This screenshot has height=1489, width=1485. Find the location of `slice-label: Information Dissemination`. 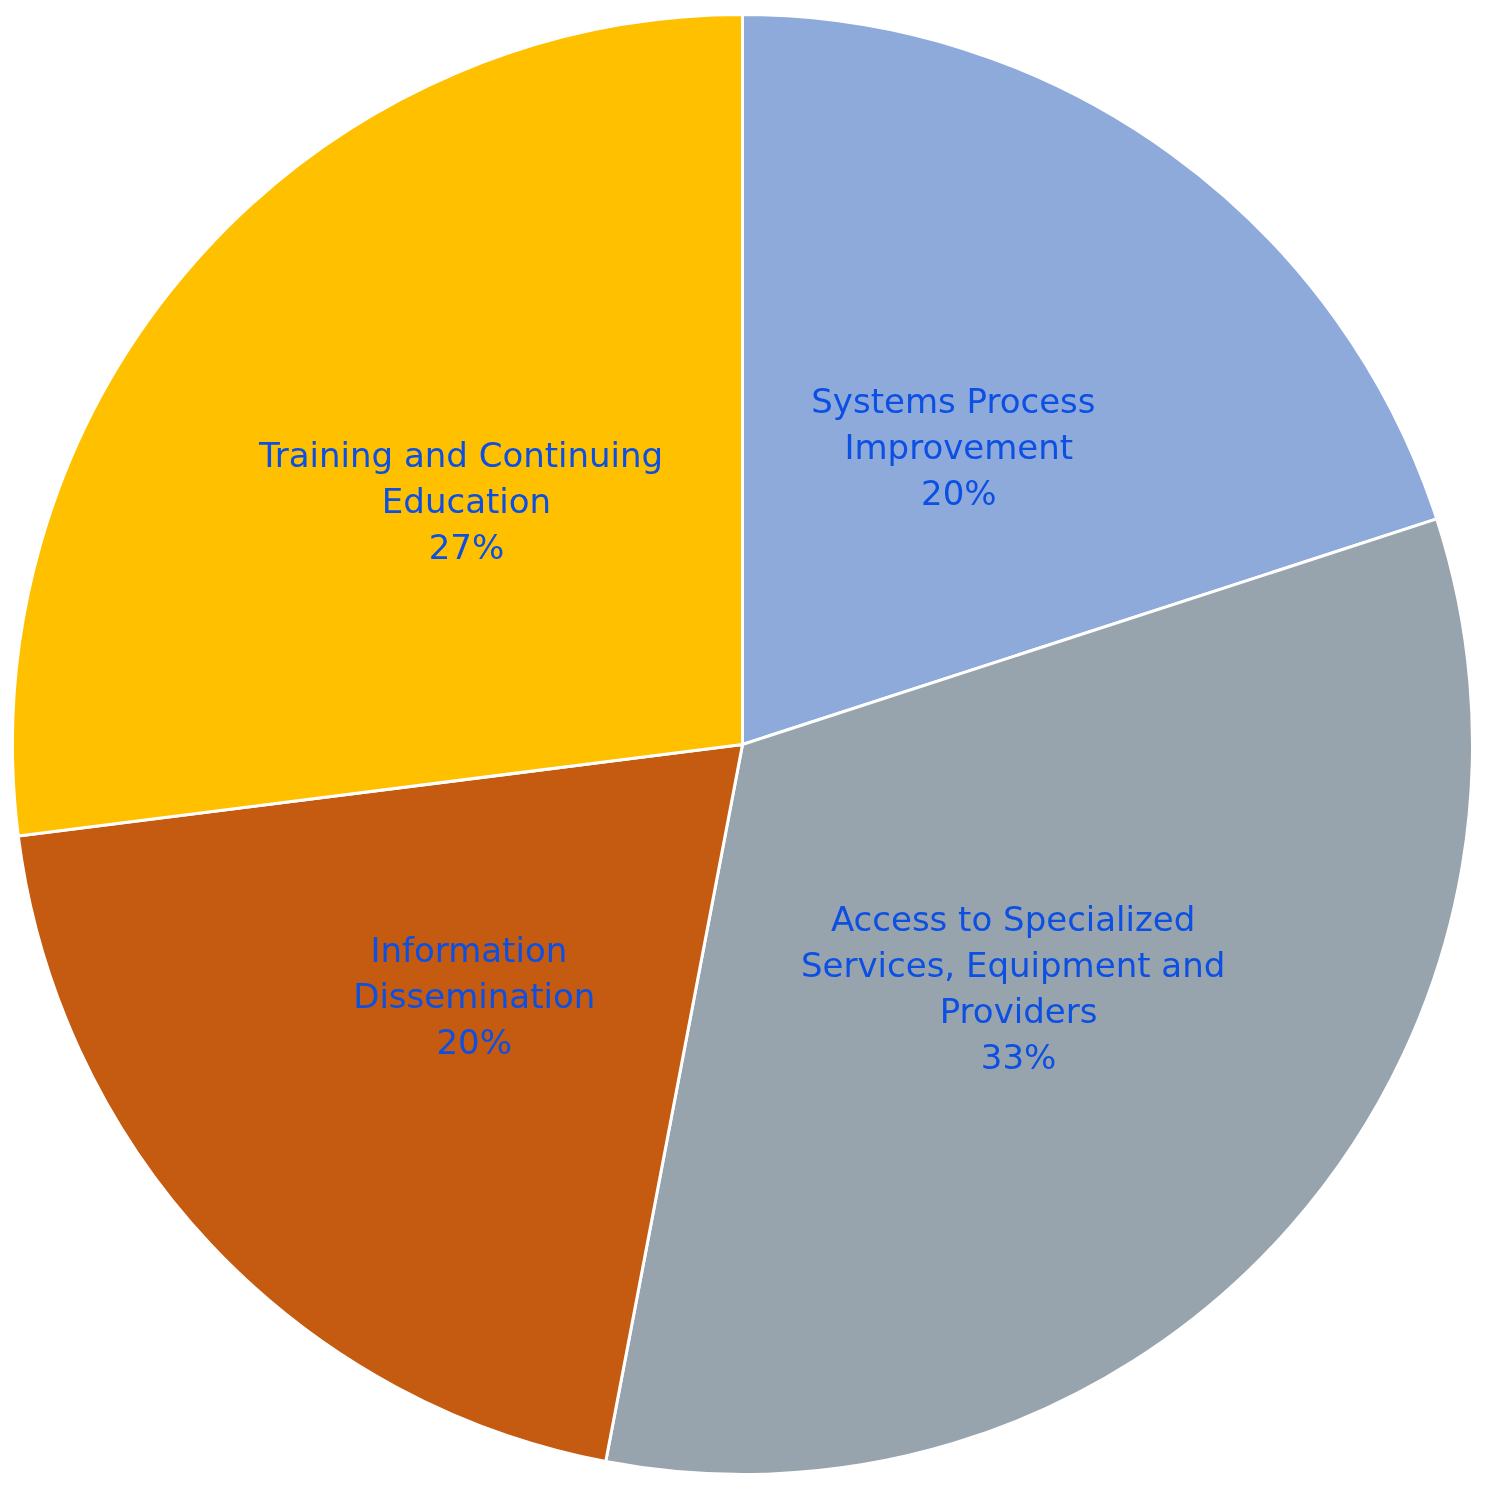

slice-label: Information Dissemination is located at coordinates (474, 973).